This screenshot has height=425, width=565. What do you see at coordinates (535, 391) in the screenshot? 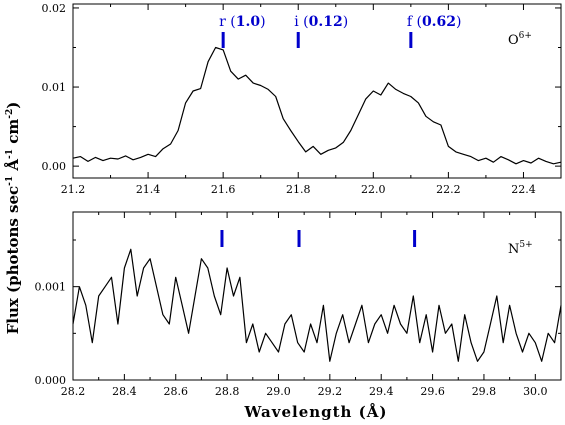
I see `x-tick-label: 30.0` at bounding box center [535, 391].